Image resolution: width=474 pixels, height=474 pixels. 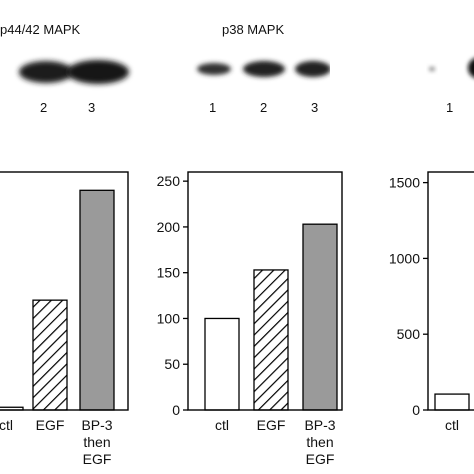 I want to click on y-tick-label: 500, so click(x=409, y=334).